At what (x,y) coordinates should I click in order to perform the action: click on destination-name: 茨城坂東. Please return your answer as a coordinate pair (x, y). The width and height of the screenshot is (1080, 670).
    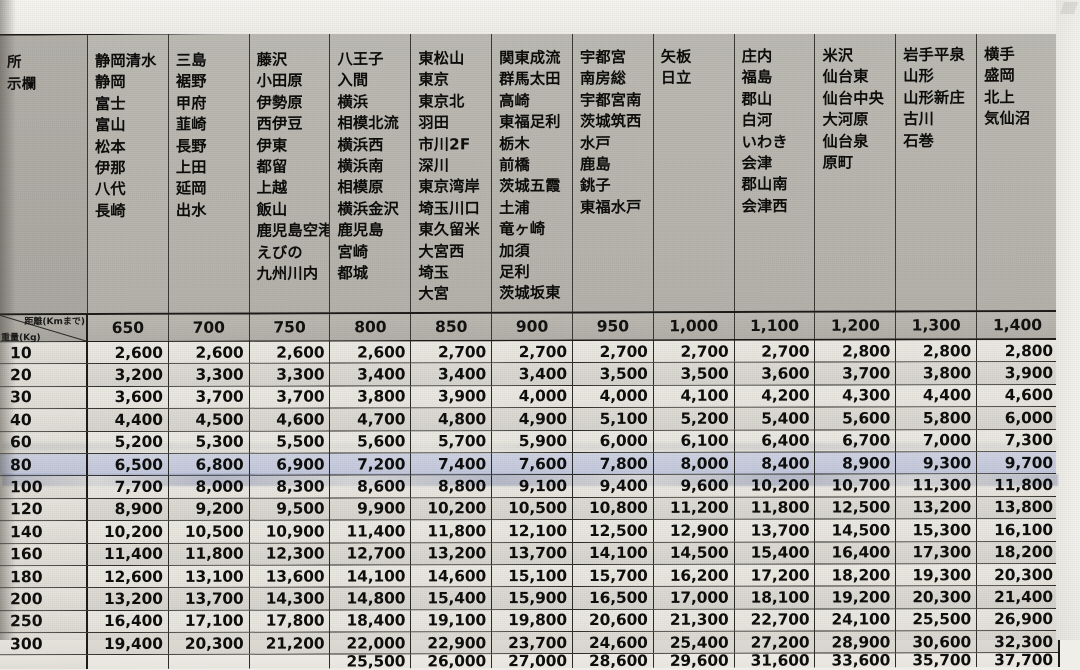
    Looking at the image, I should click on (530, 293).